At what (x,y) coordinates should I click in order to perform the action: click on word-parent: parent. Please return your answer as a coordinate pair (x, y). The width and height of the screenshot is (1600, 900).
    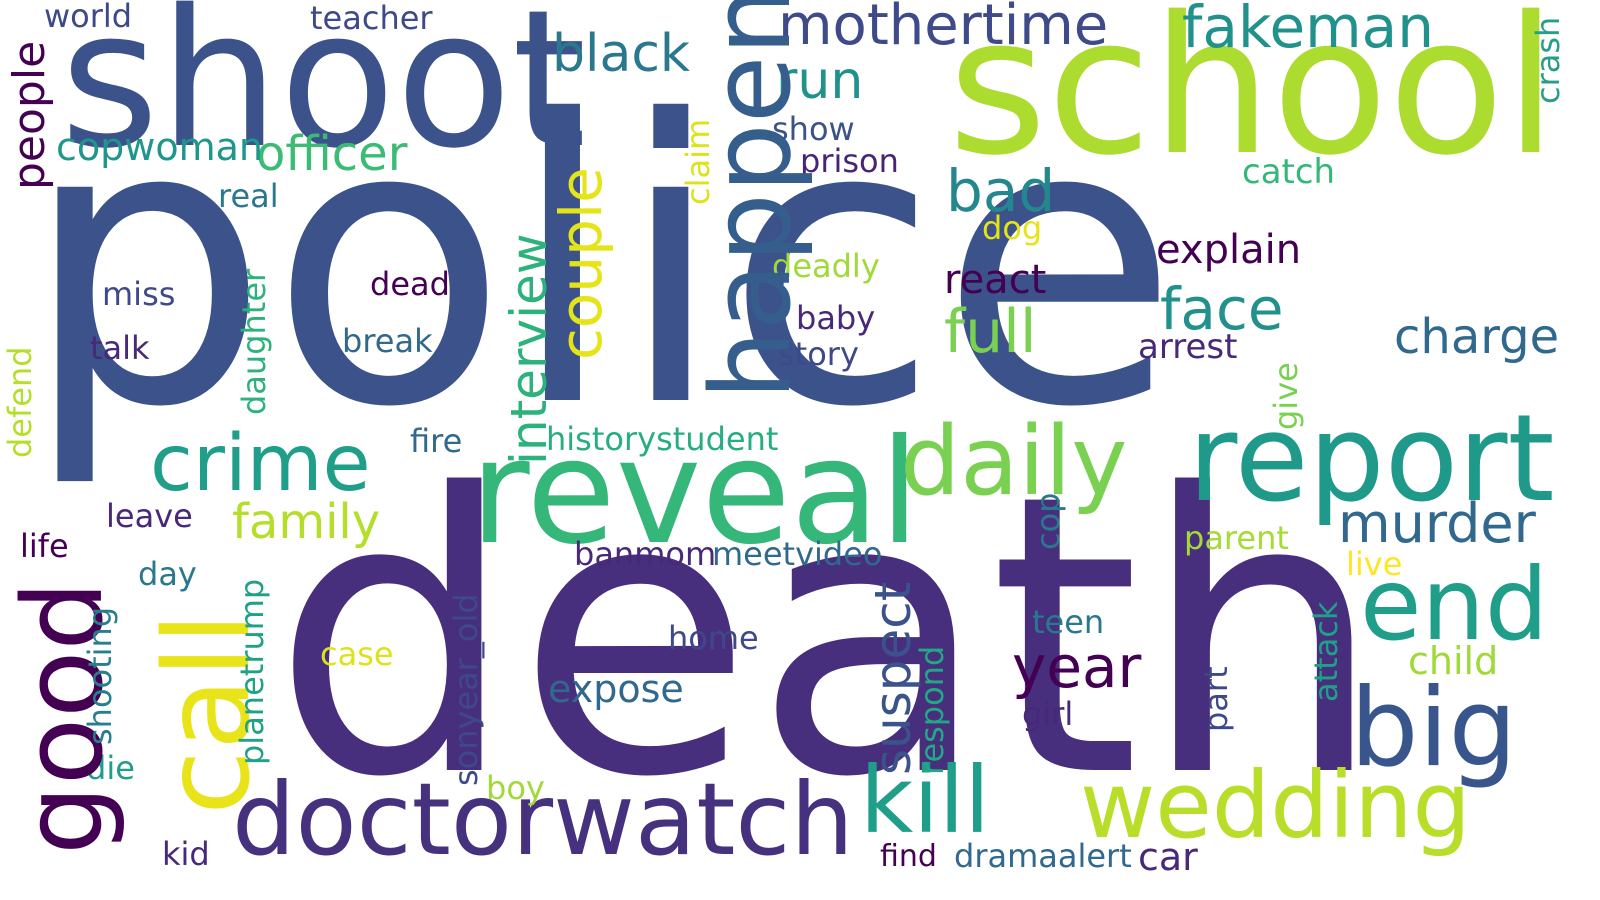
    Looking at the image, I should click on (1236, 538).